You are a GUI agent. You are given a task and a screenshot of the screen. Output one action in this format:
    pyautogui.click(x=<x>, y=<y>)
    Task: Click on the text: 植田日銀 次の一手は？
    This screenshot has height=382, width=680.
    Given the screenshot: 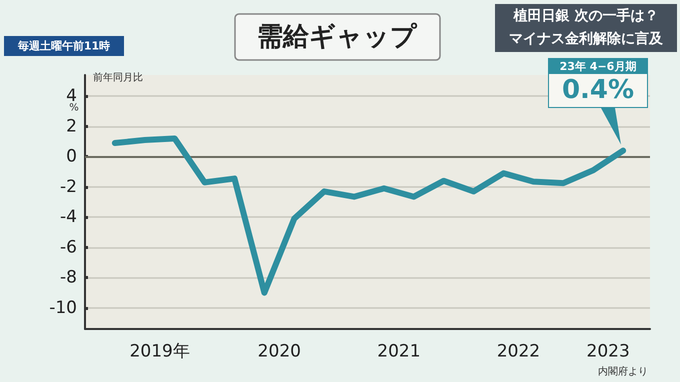 What is the action you would take?
    pyautogui.click(x=585, y=15)
    